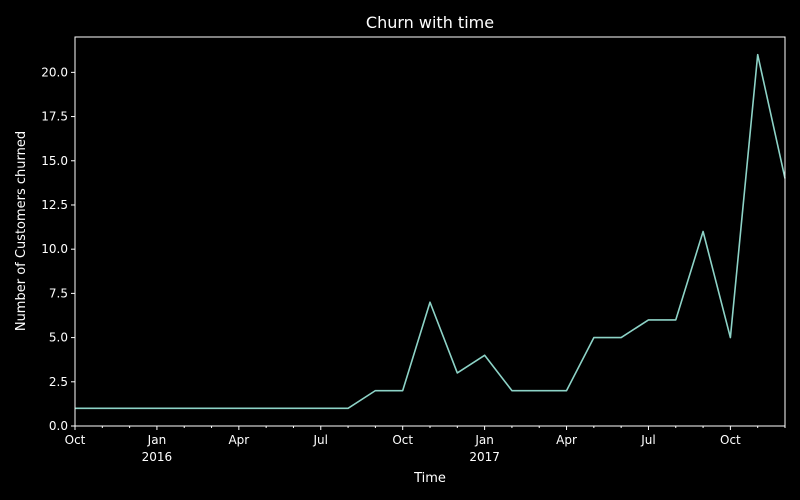 The height and width of the screenshot is (500, 800). What do you see at coordinates (58, 426) in the screenshot?
I see `y-tick-label: 0.0` at bounding box center [58, 426].